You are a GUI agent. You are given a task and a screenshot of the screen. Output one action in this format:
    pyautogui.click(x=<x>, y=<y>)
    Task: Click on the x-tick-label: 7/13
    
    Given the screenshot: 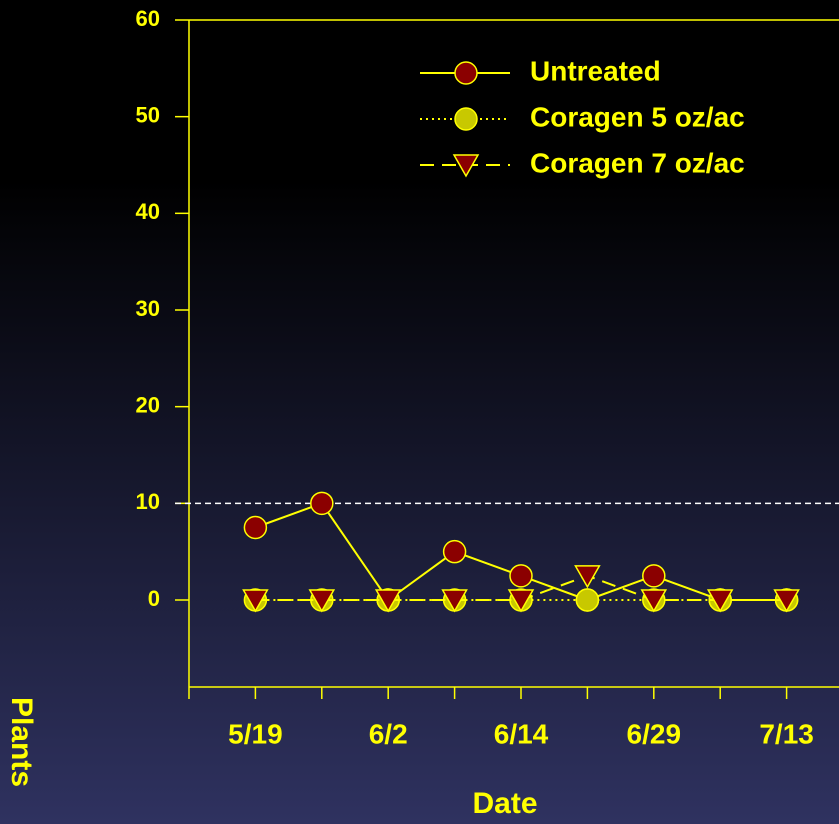 What is the action you would take?
    pyautogui.click(x=786, y=733)
    